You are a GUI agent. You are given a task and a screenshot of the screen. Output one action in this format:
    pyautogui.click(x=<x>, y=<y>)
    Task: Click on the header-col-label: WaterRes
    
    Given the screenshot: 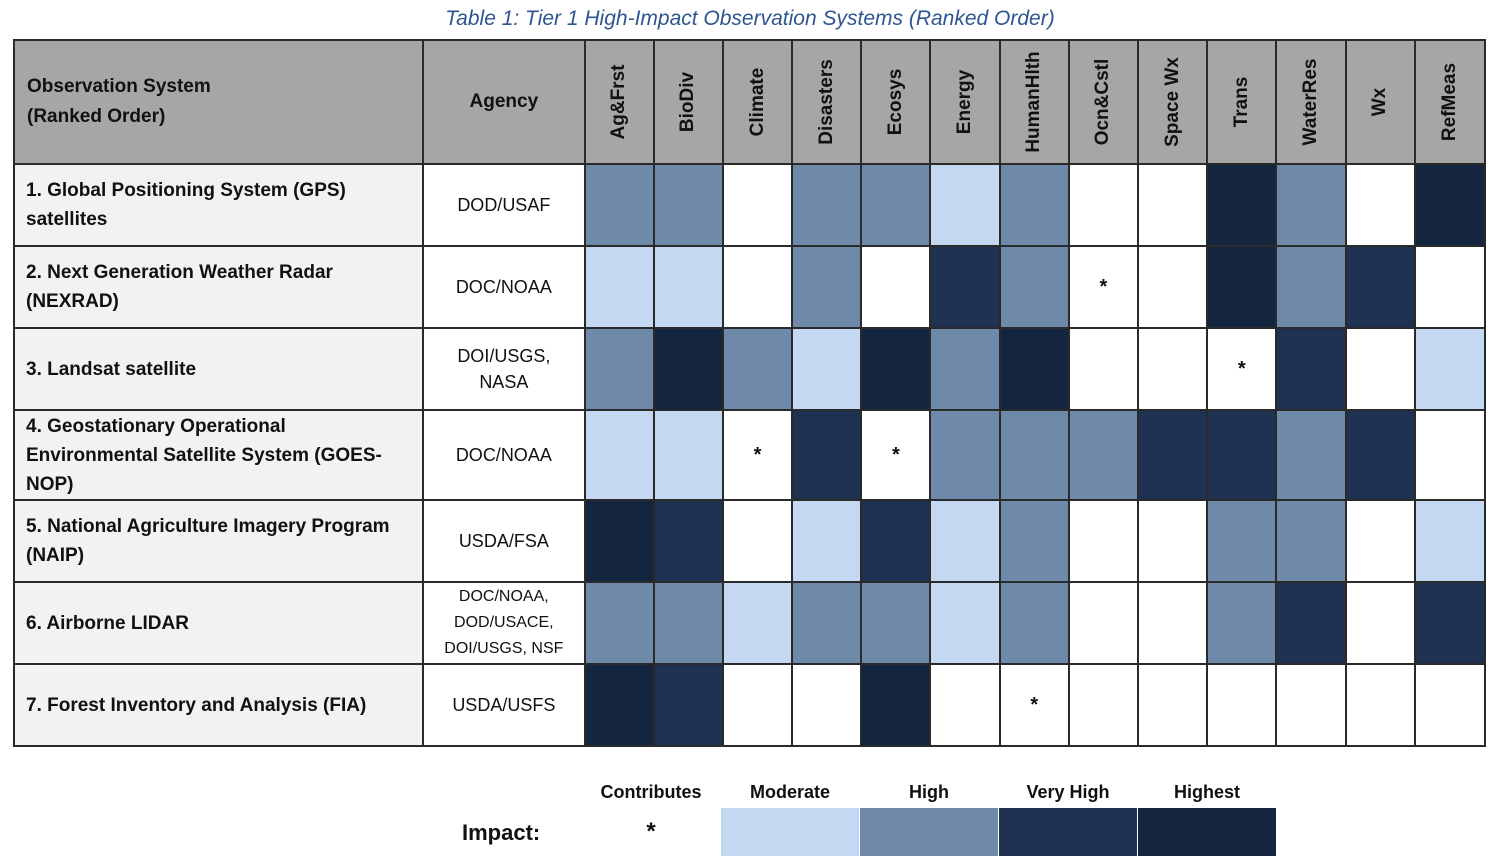 What is the action you would take?
    pyautogui.click(x=1311, y=102)
    